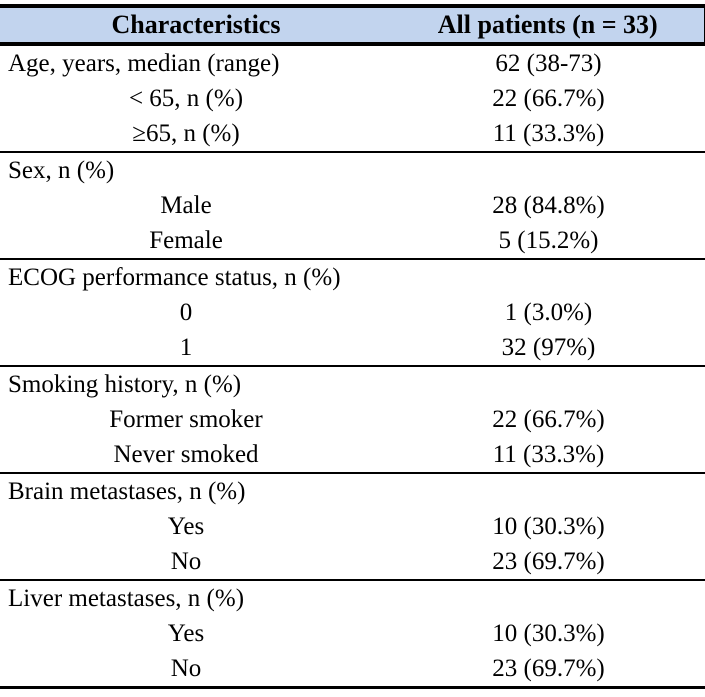 This screenshot has width=705, height=697. I want to click on table-row: Brain metastases, n (%), so click(352, 490).